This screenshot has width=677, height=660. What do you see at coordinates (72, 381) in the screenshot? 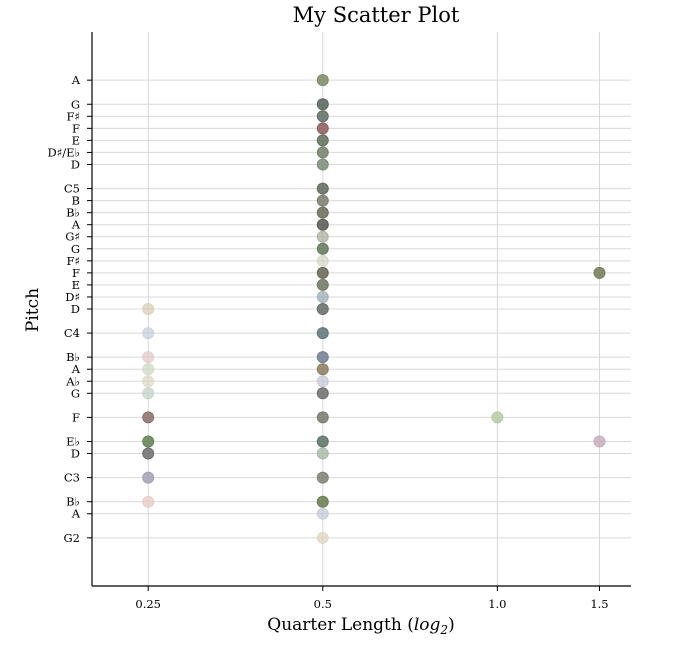
I see `y-tick-label: A♭` at bounding box center [72, 381].